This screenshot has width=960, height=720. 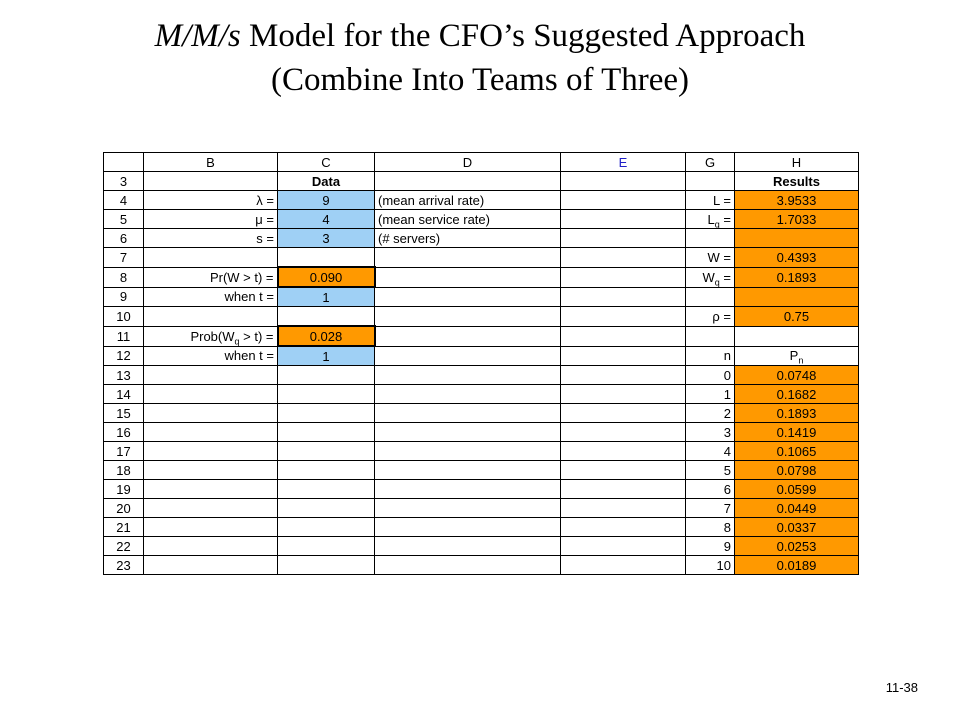 I want to click on row-number: 13, so click(x=123, y=375).